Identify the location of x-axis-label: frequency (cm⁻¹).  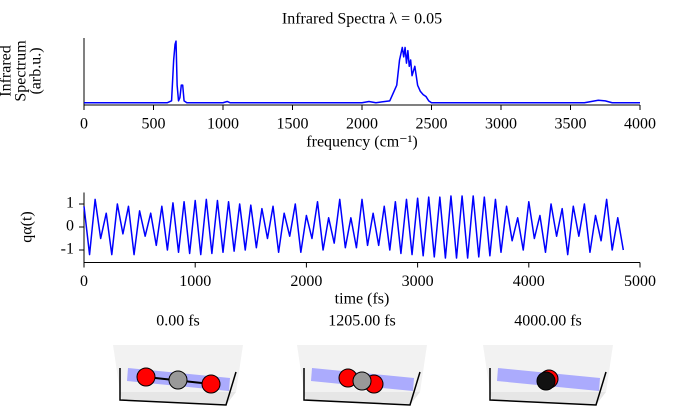
(361, 142).